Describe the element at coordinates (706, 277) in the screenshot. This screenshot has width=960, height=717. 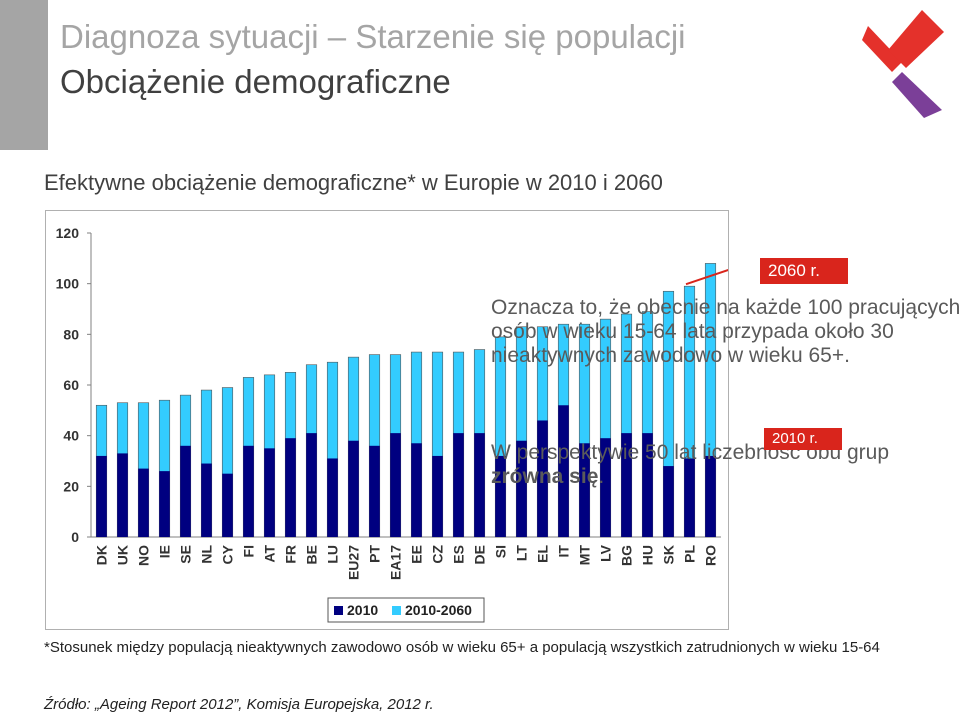
I see `pointer-line-2060` at that location.